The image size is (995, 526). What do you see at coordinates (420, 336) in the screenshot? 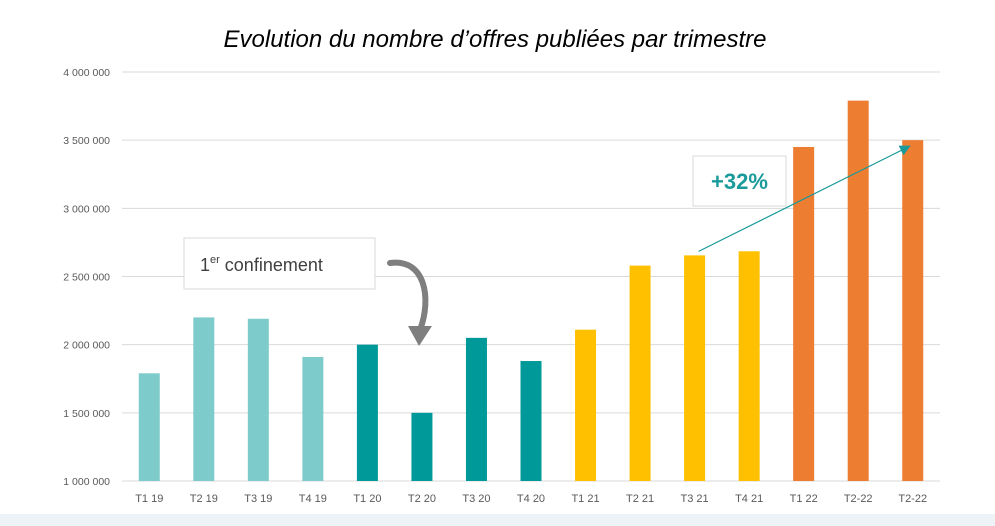
I see `arrow-head-icon` at bounding box center [420, 336].